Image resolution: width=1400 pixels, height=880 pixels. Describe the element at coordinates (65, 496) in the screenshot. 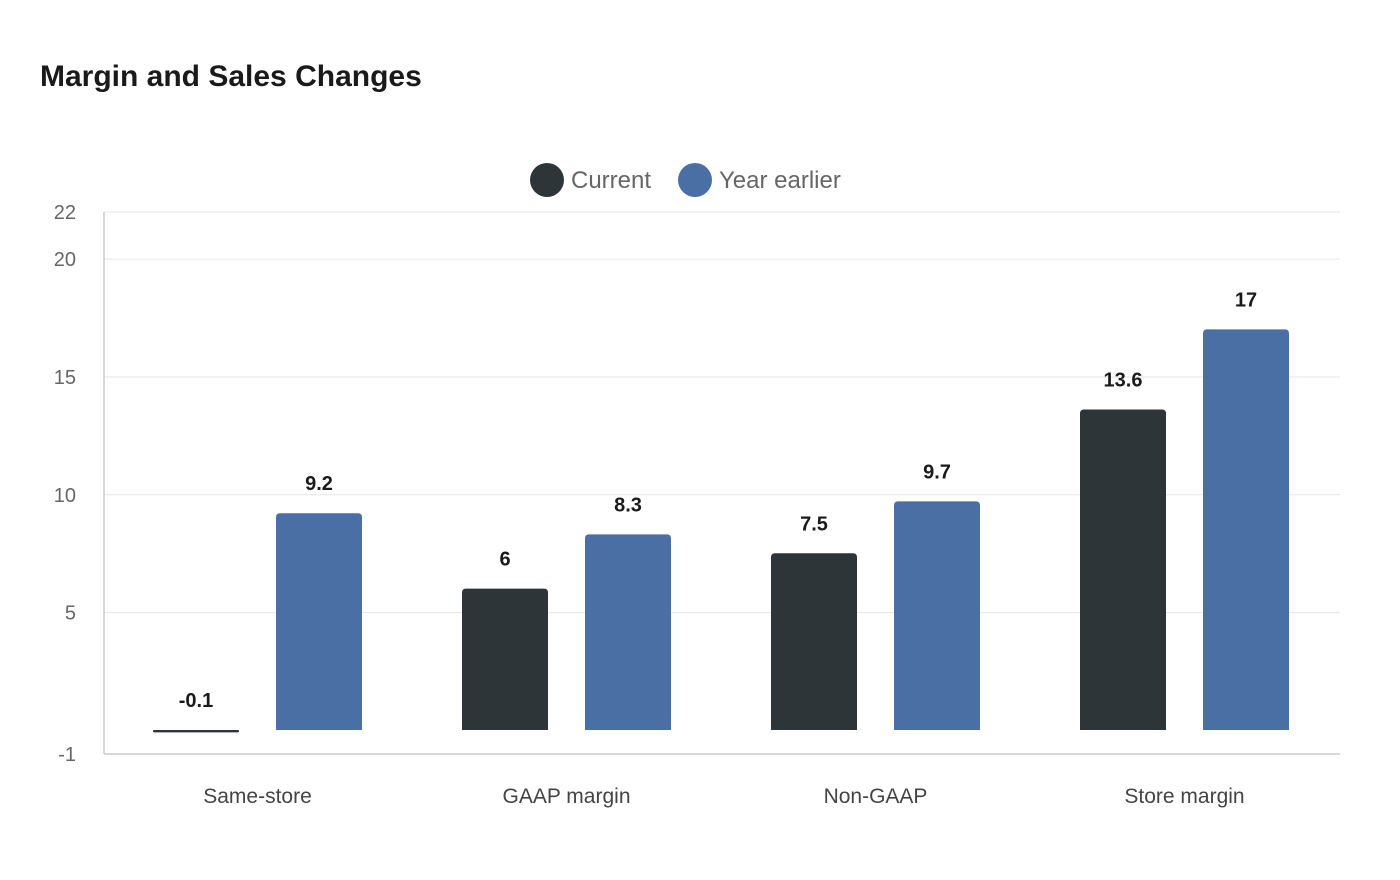

I see `y-tick-label: 10` at that location.